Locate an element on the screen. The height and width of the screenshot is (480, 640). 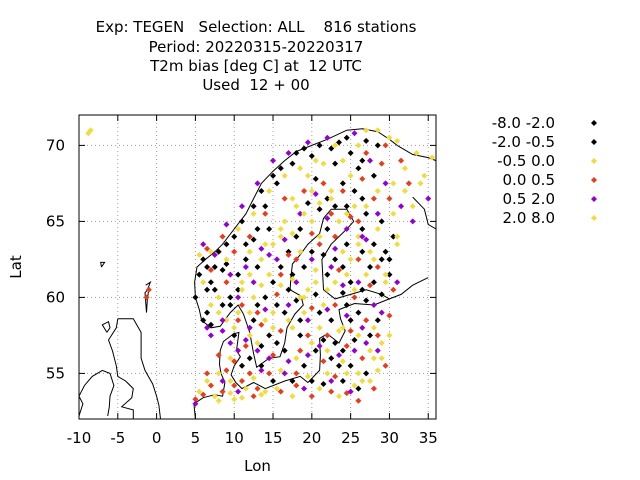
x-tick-label: 0 is located at coordinates (157, 438).